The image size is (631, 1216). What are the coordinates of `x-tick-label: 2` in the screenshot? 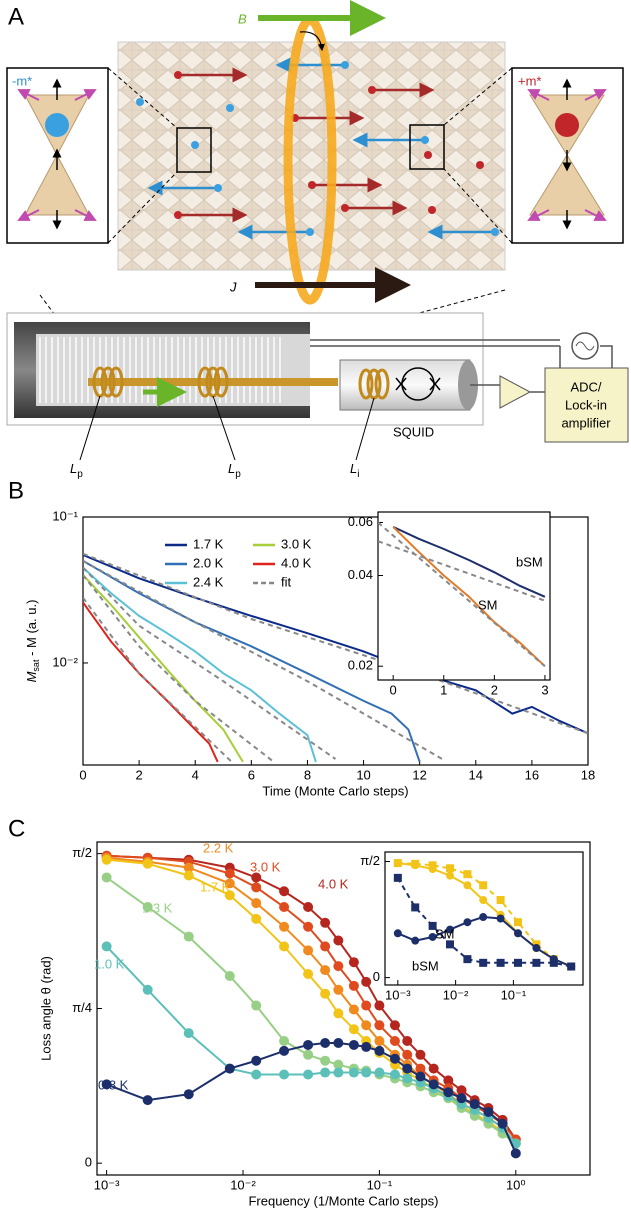 It's located at (494, 689).